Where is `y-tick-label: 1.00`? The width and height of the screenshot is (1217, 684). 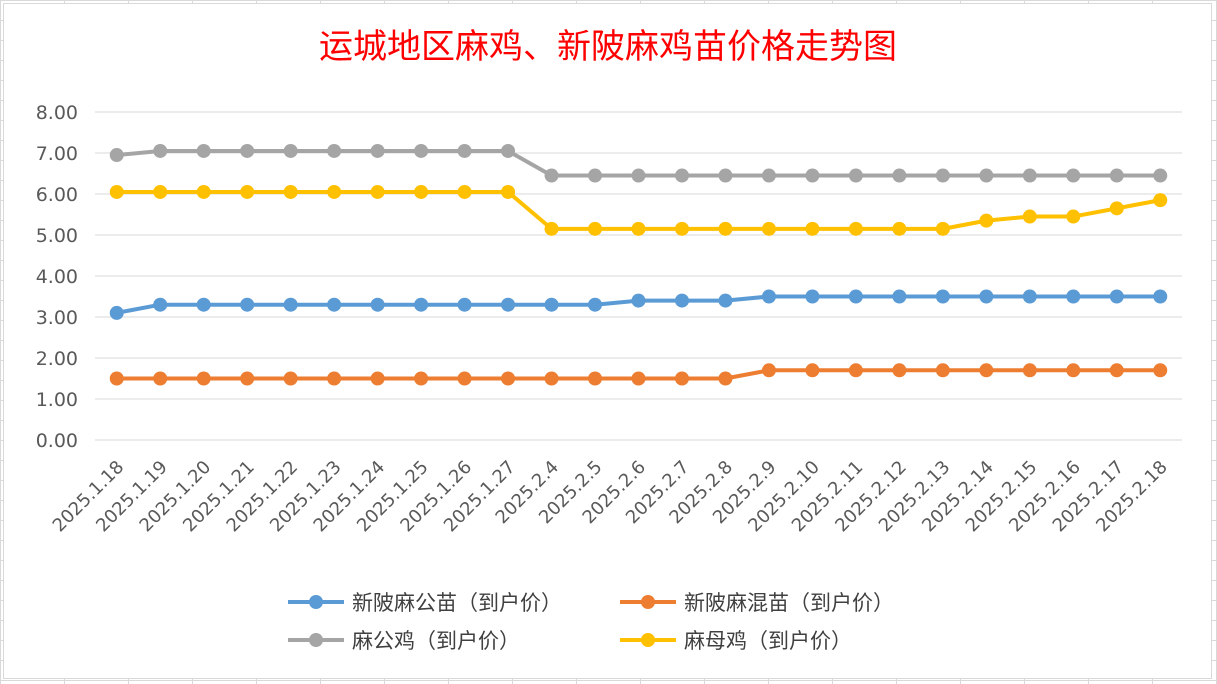
y-tick-label: 1.00 is located at coordinates (57, 400).